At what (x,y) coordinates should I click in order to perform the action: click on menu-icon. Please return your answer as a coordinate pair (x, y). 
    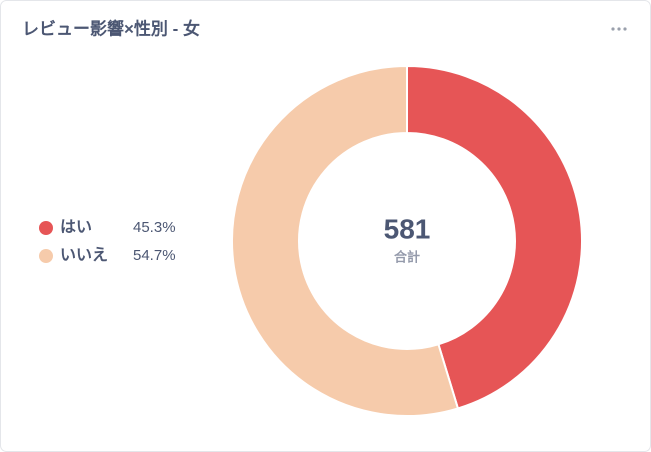
    Looking at the image, I should click on (619, 29).